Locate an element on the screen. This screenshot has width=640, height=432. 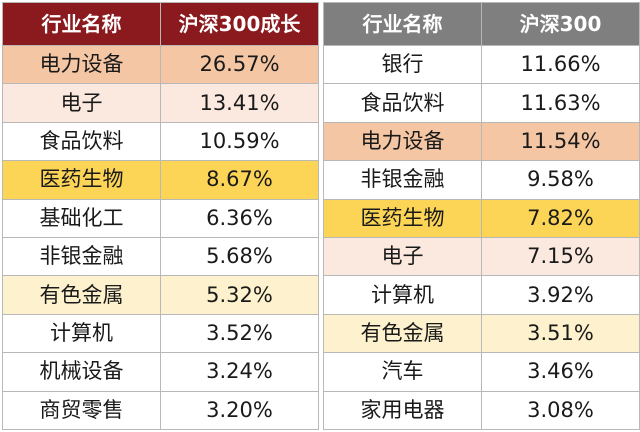
weight-value-cell: 3.20% is located at coordinates (239, 410).